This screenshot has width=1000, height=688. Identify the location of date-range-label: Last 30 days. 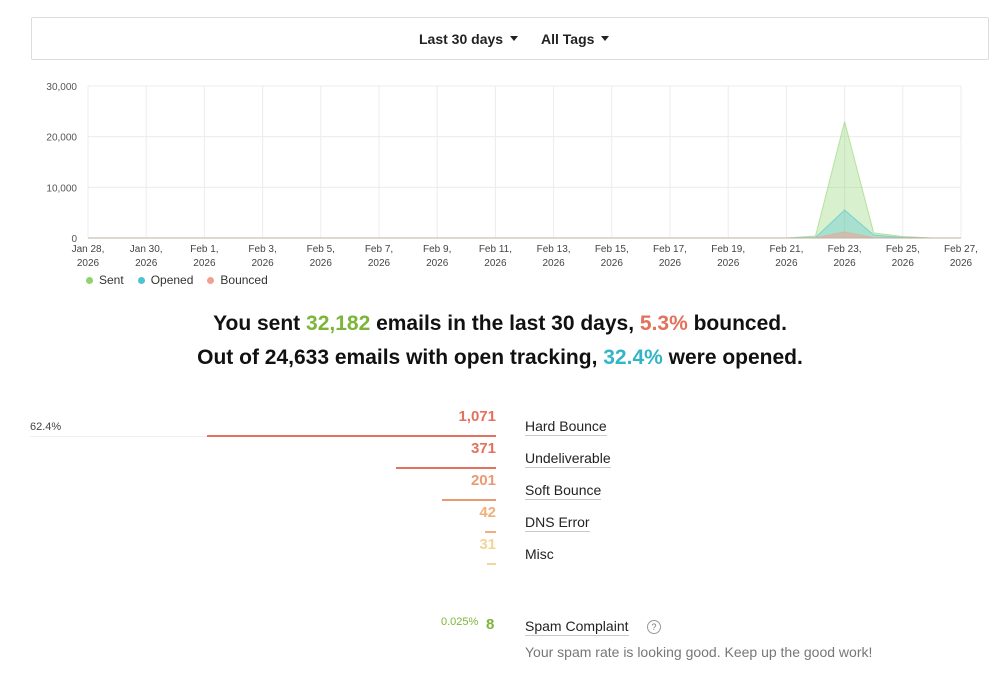
(461, 39).